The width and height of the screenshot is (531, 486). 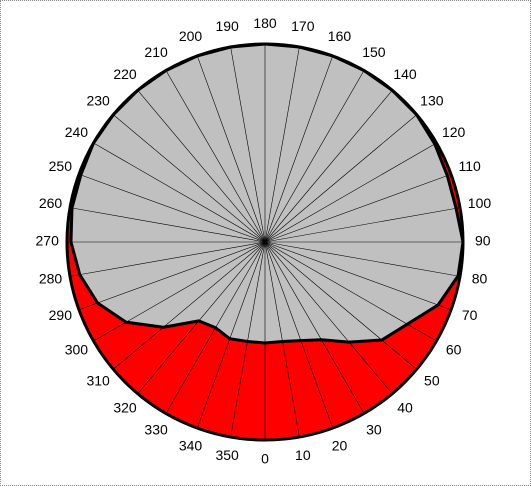 I want to click on angle-label: 250, so click(x=61, y=166).